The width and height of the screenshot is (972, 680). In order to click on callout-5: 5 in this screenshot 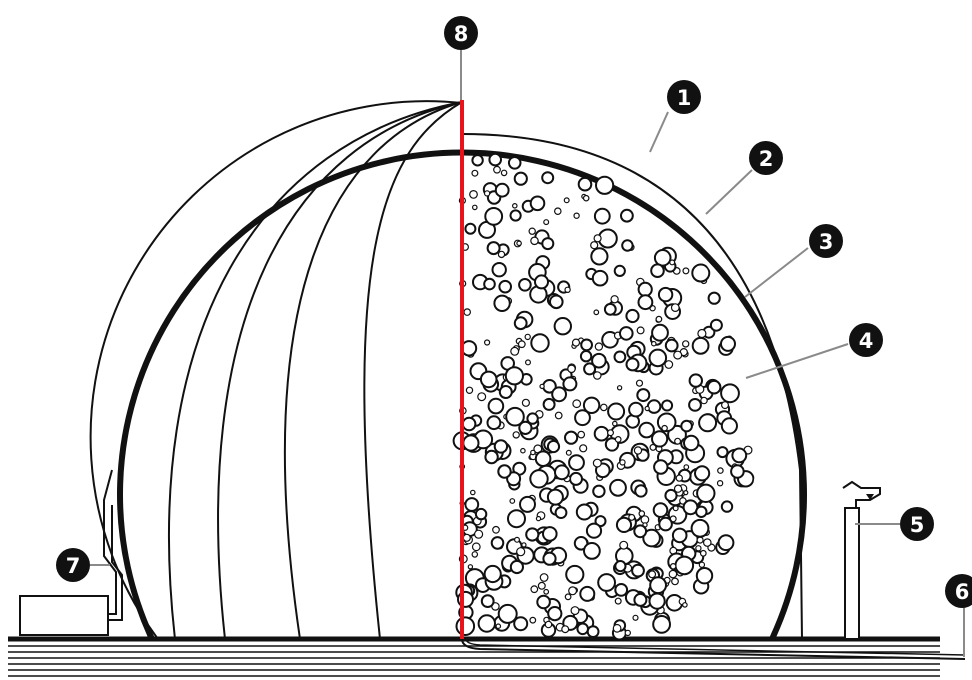, I will do `click(917, 524)`.